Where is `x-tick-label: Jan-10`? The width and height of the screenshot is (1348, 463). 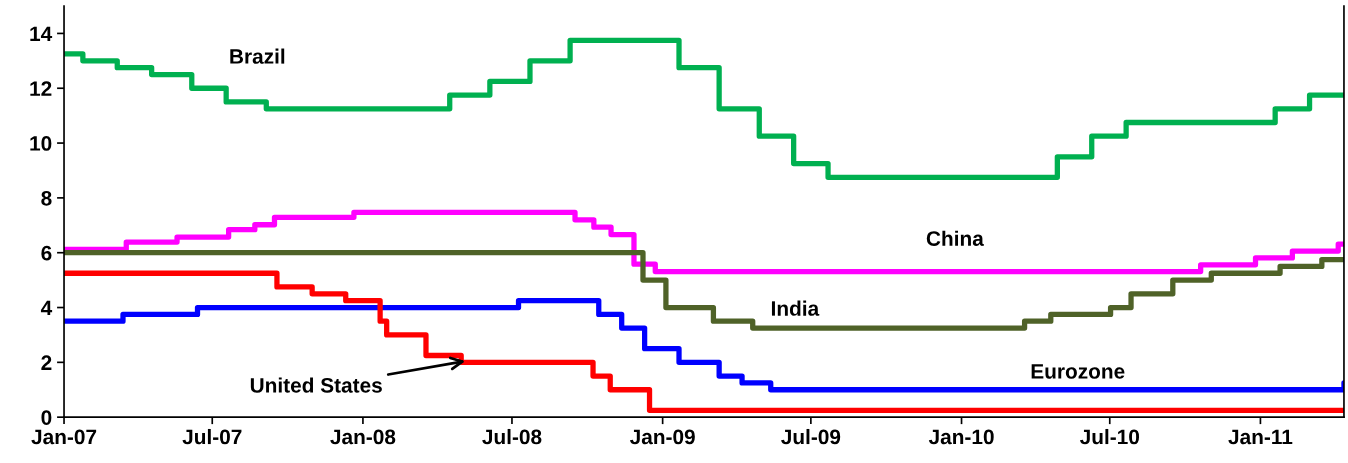 x-tick-label: Jan-10 is located at coordinates (961, 437).